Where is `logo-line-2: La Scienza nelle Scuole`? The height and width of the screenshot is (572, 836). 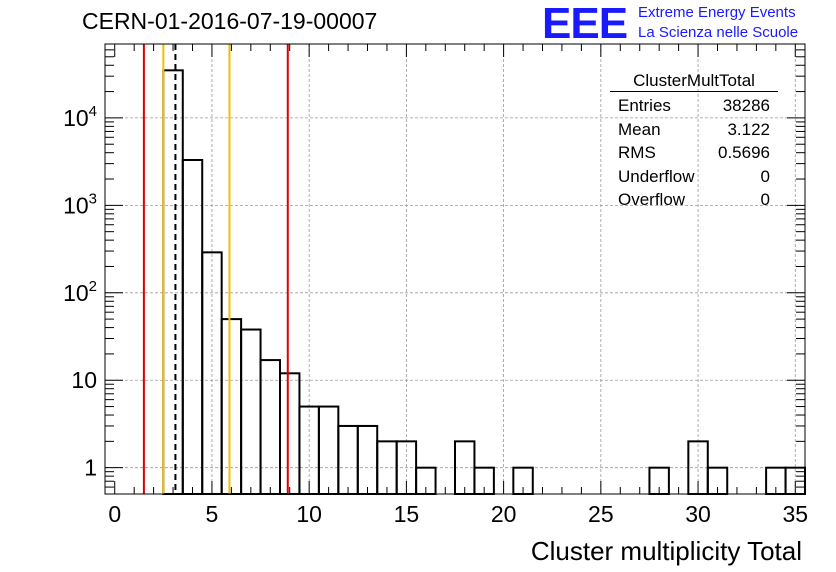
logo-line-2: La Scienza nelle Scuole is located at coordinates (718, 32).